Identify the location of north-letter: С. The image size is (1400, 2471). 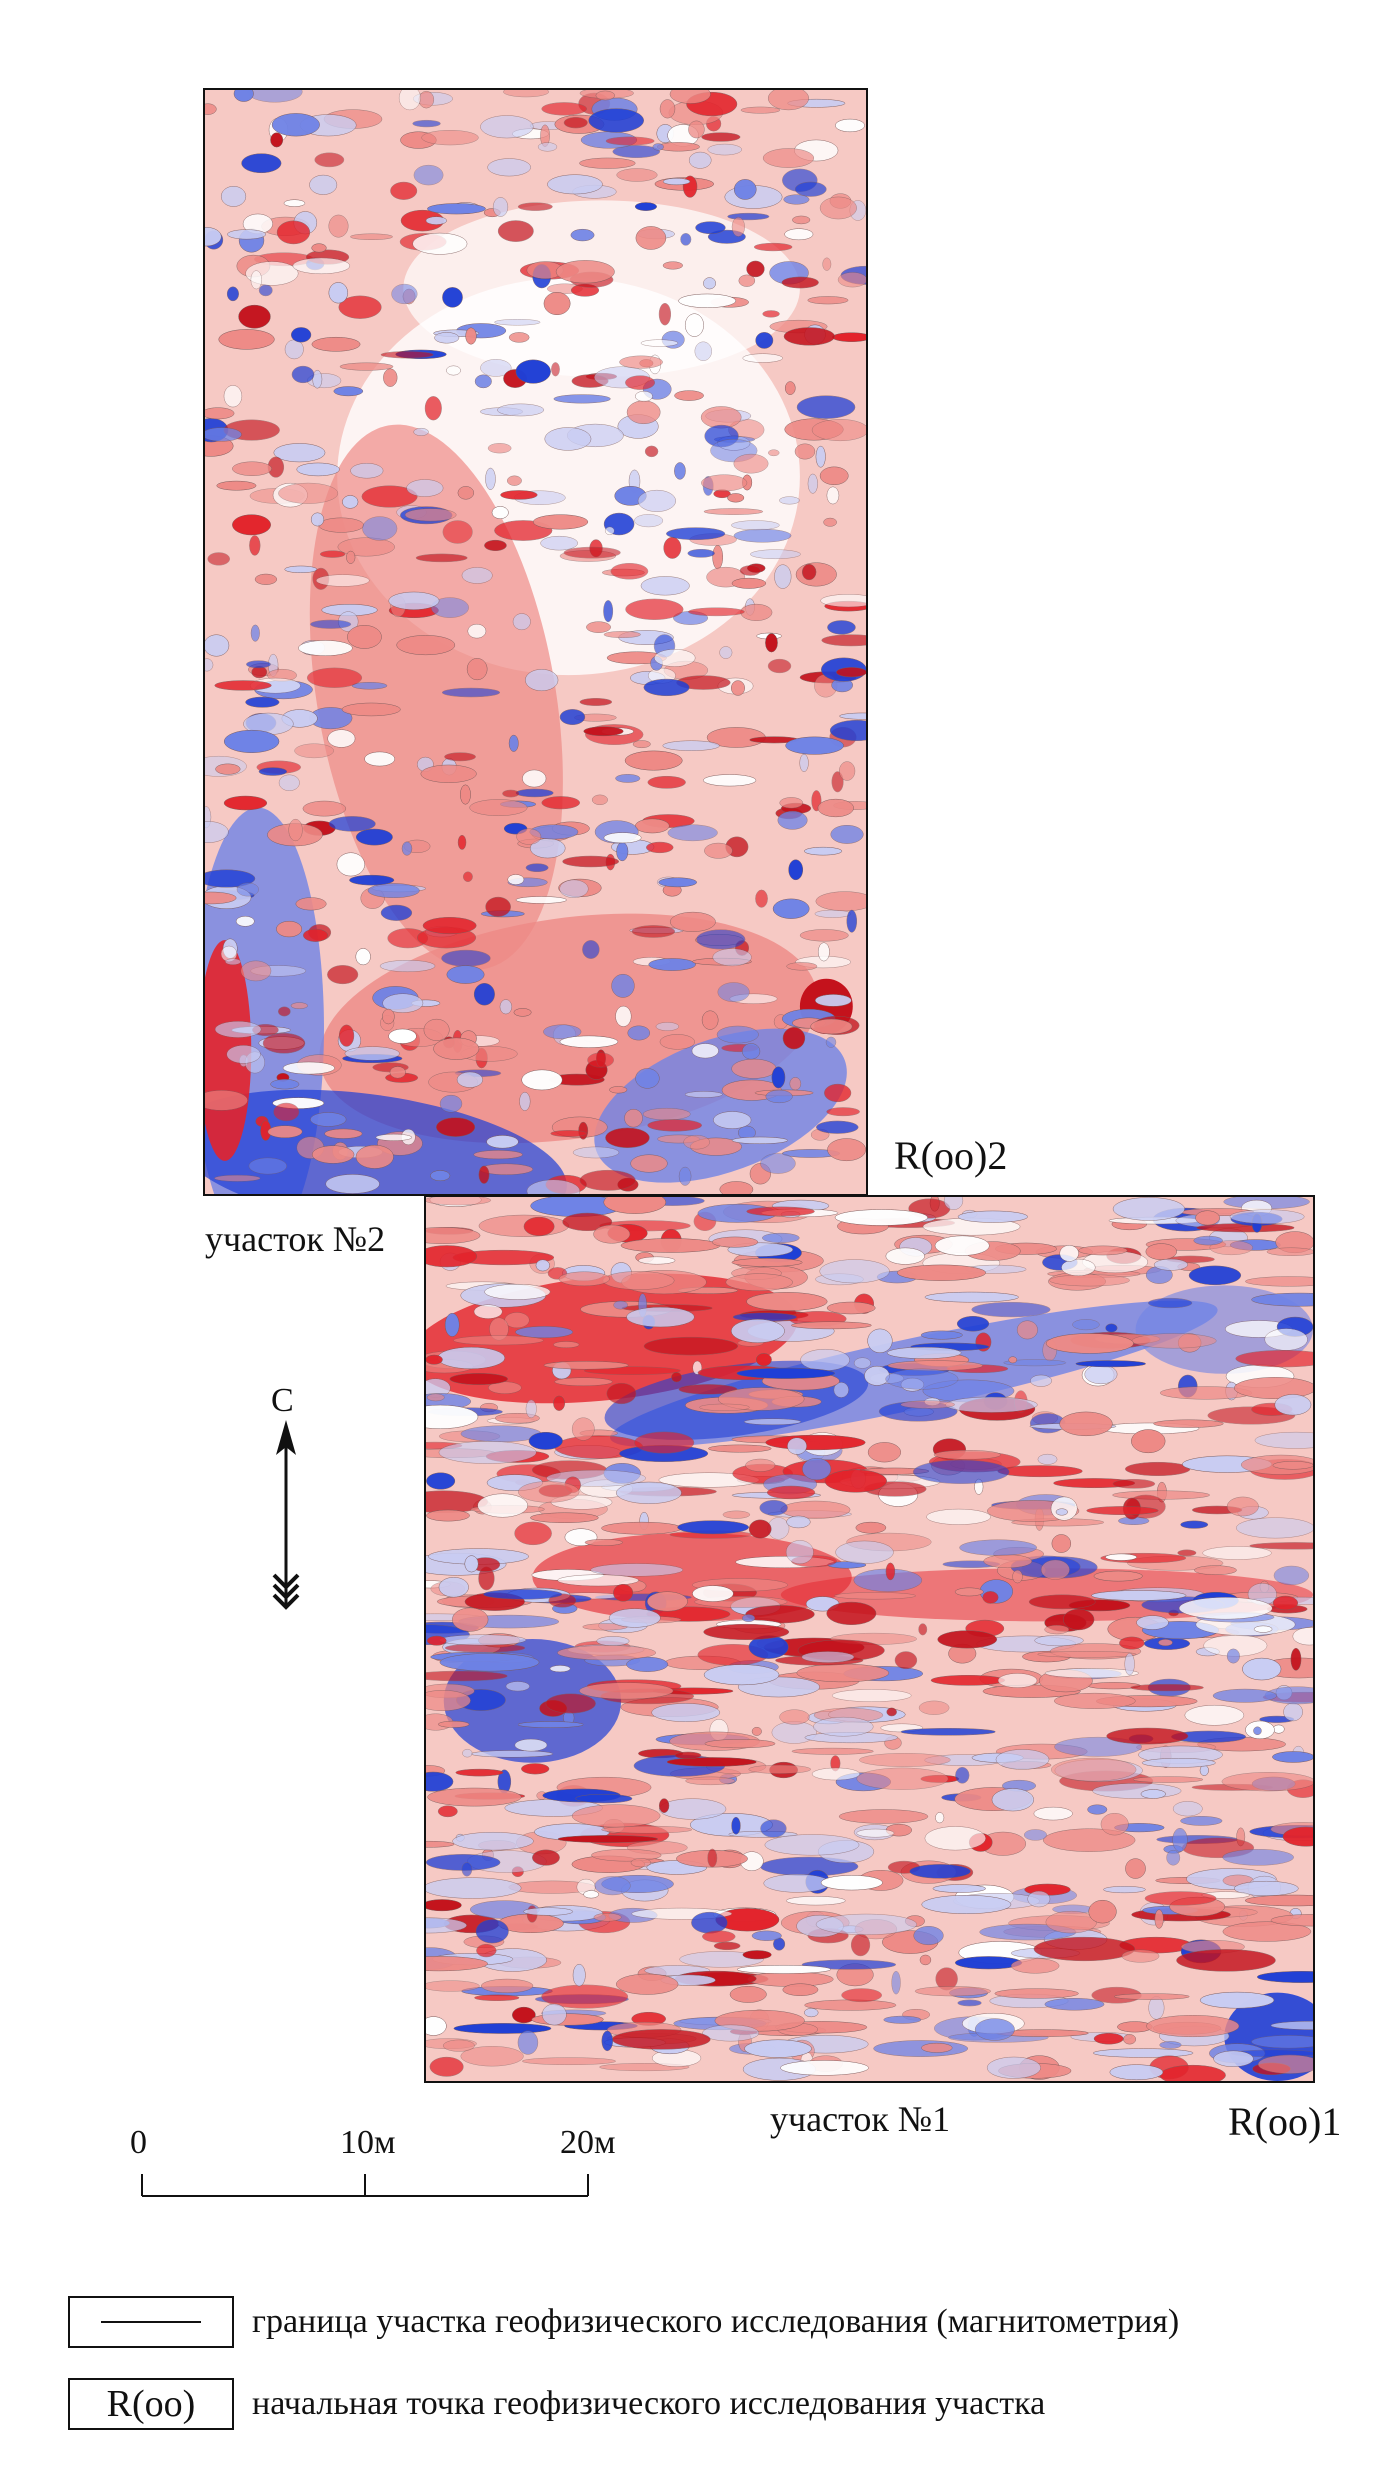
(282, 1400).